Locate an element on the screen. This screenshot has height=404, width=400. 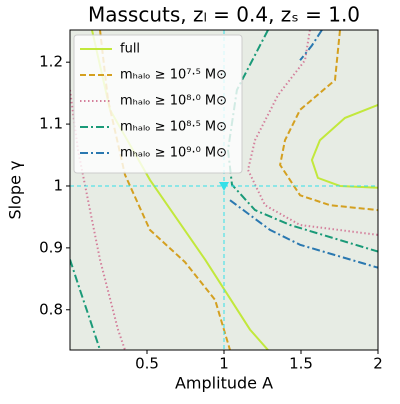
legend-label: mₕₐₗₒ ≥ 10⁸·⁵ M⊙ is located at coordinates (173, 127).